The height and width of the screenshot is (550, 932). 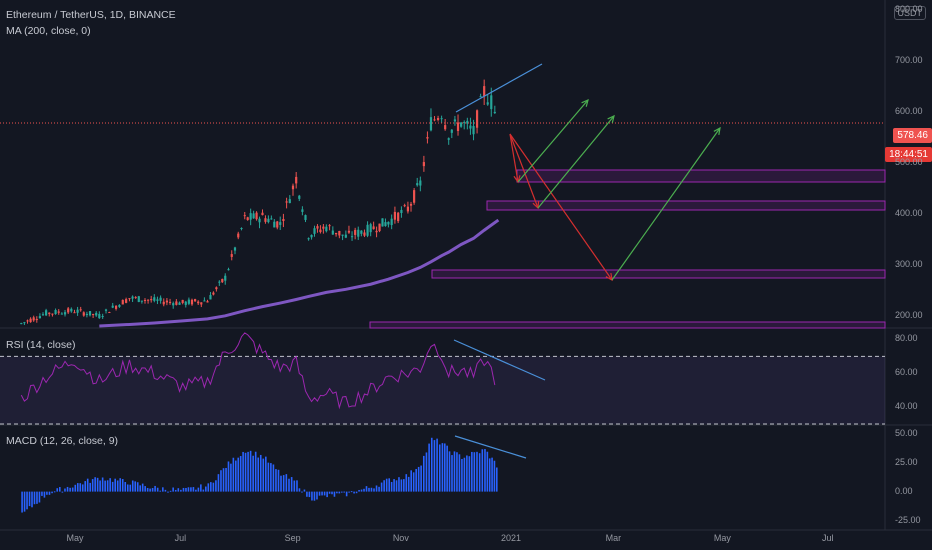 I want to click on rsi-line, so click(x=258, y=371).